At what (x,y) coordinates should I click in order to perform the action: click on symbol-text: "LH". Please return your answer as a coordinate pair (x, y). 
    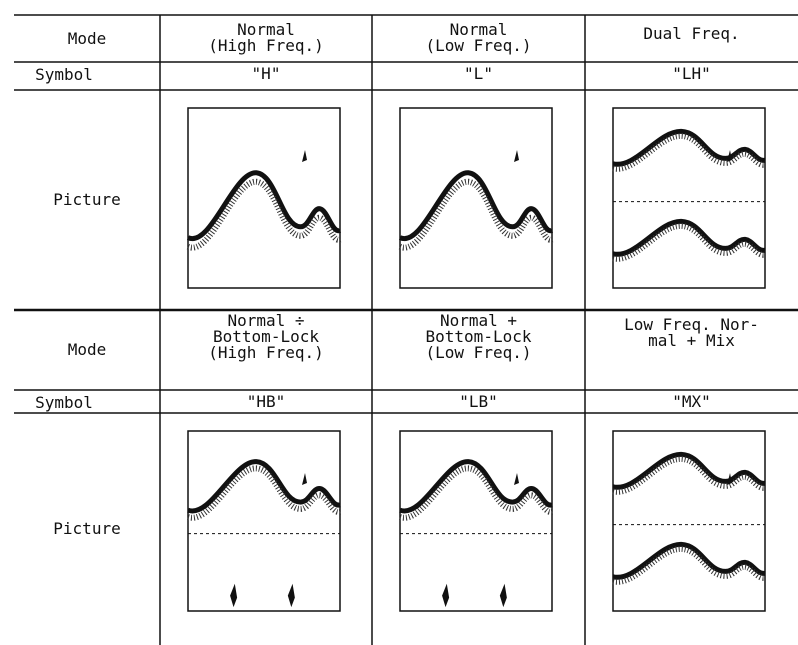
    Looking at the image, I should click on (691, 73).